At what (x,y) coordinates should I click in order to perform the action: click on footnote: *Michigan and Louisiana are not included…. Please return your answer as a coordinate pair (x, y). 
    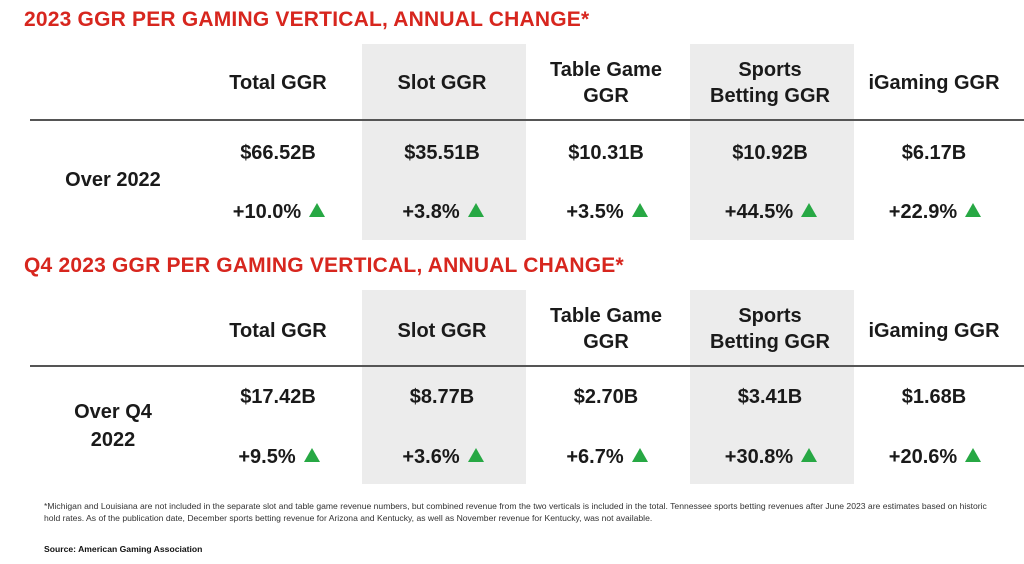
    Looking at the image, I should click on (515, 512).